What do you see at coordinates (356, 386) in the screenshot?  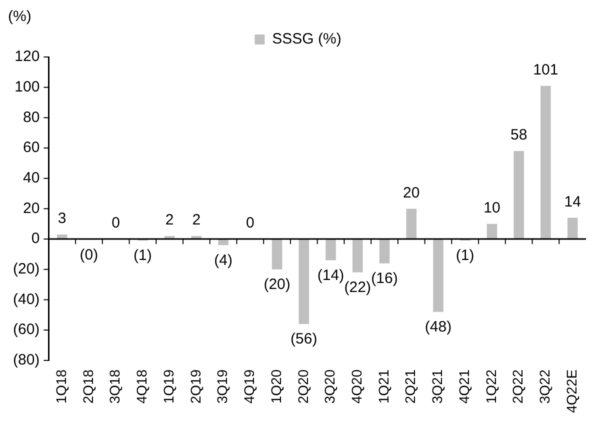 I see `x-tick-label: 4Q20` at bounding box center [356, 386].